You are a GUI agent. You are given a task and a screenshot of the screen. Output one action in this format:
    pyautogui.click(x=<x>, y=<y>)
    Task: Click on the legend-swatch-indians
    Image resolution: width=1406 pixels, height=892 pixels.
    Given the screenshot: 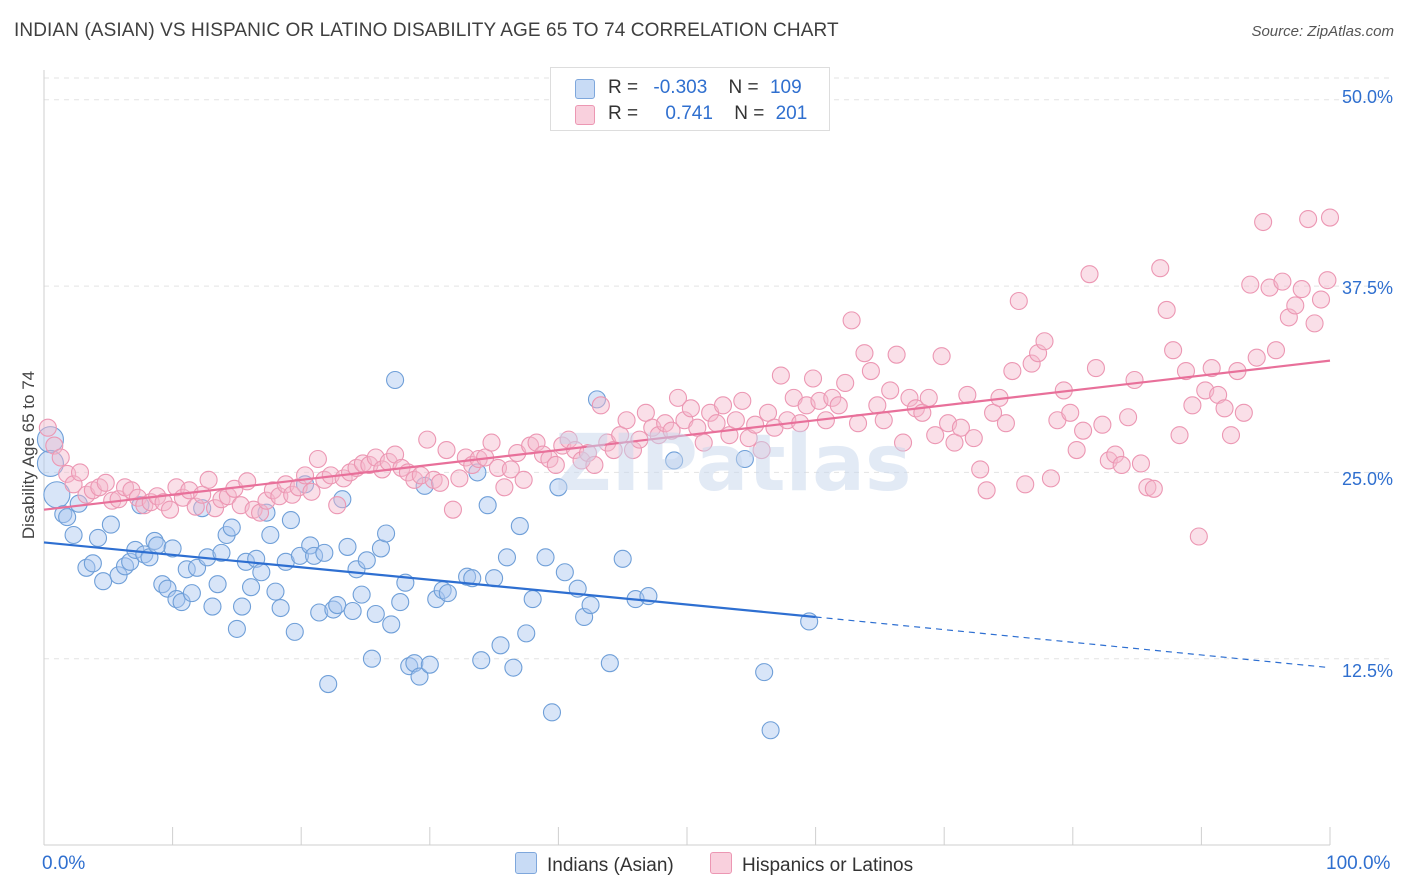 What is the action you would take?
    pyautogui.click(x=585, y=89)
    